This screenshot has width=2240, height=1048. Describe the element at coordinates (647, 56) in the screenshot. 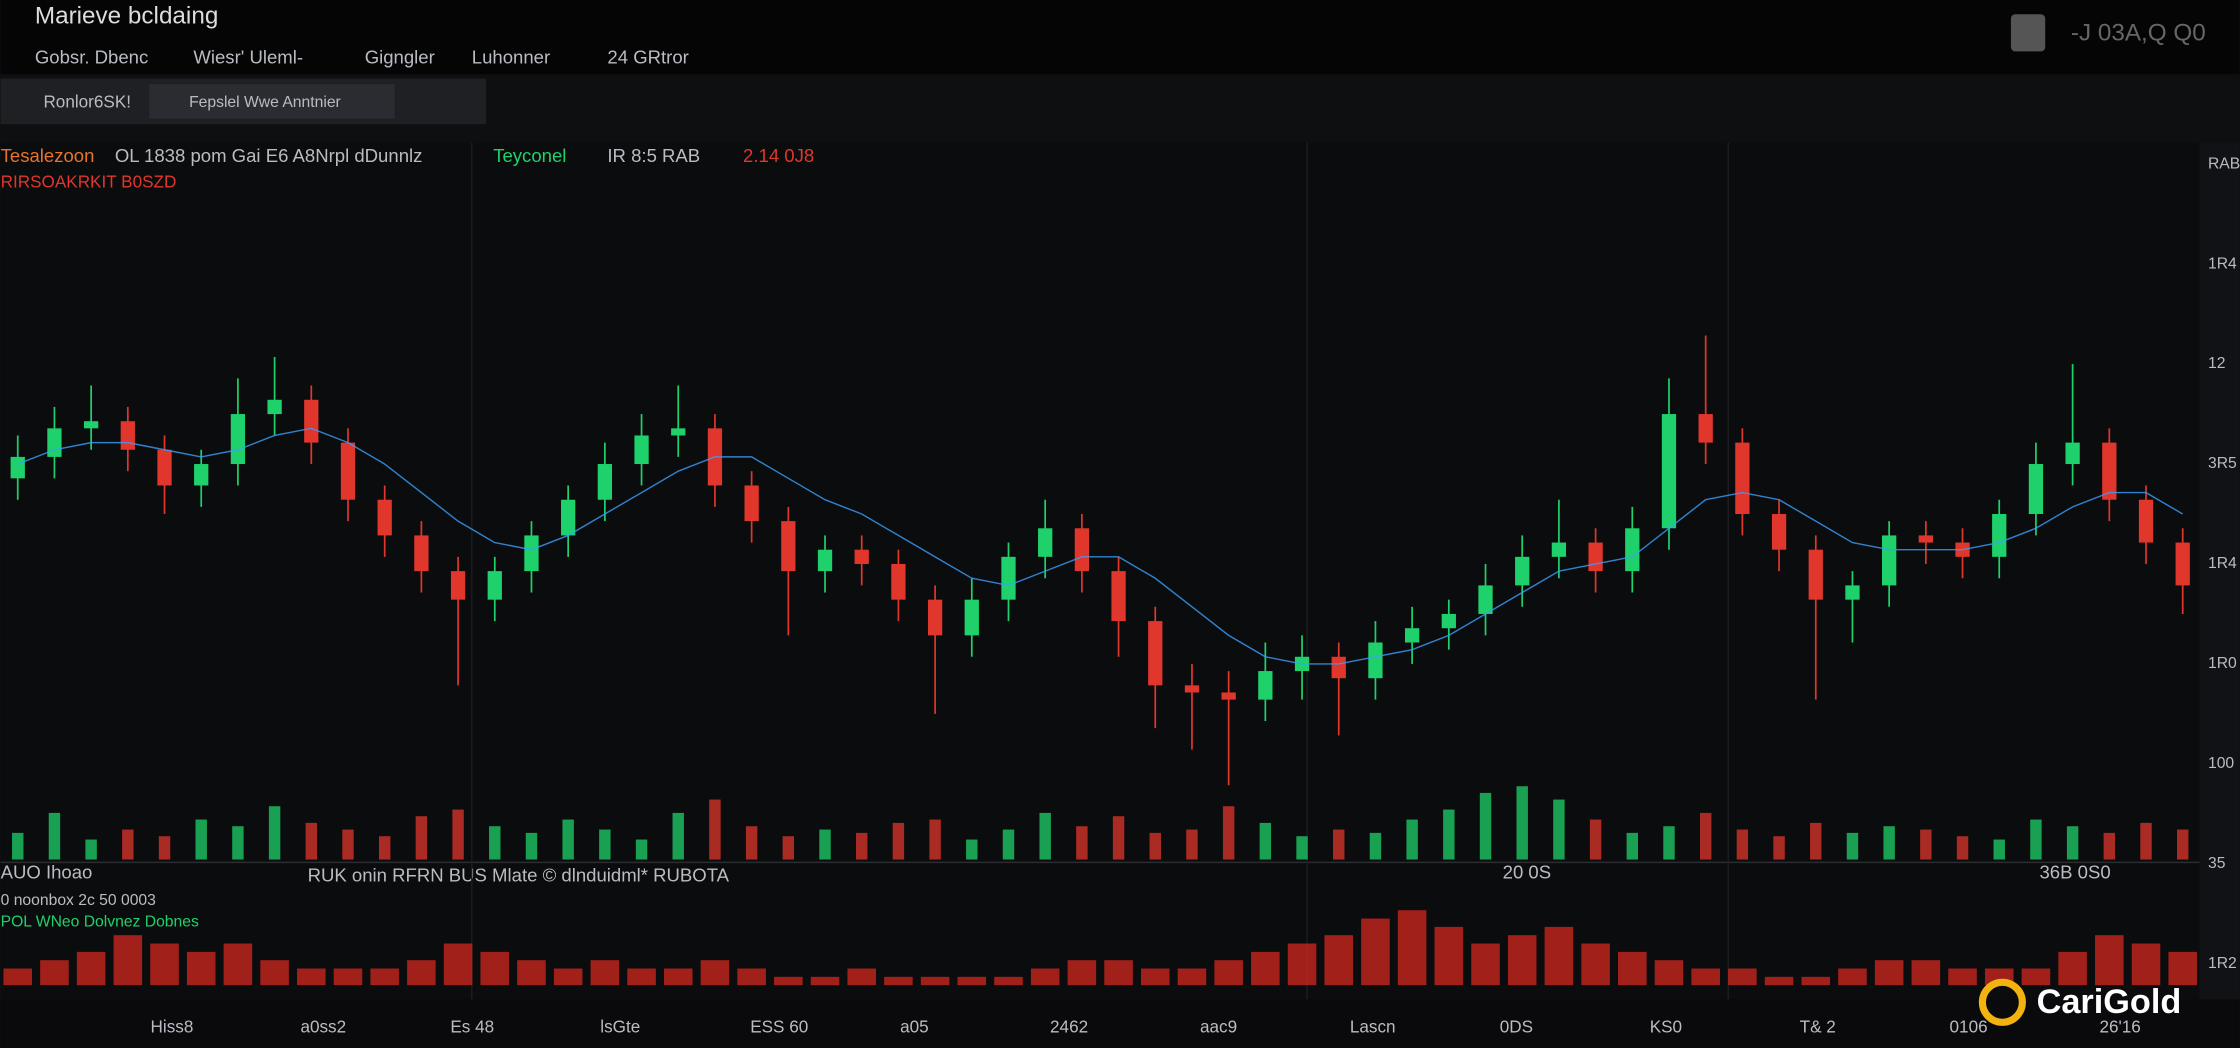

I see `tab: 24 GRtror` at that location.